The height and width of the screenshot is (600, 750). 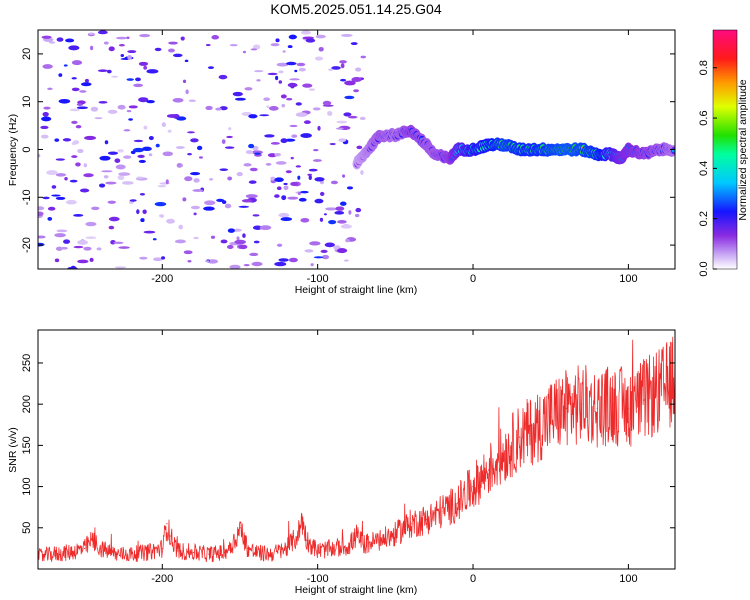 I want to click on colorbar-tick-label: 0.8, so click(x=704, y=67).